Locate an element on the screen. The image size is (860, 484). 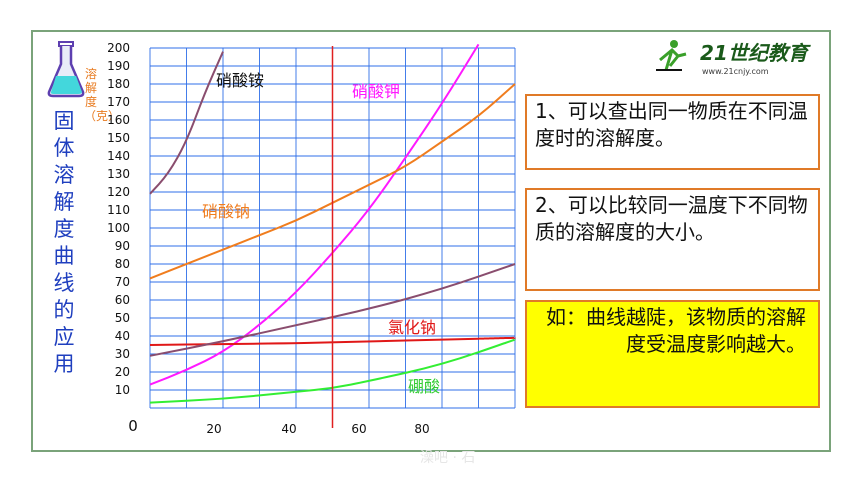
watermark: 澡吧 · 石 is located at coordinates (448, 458).